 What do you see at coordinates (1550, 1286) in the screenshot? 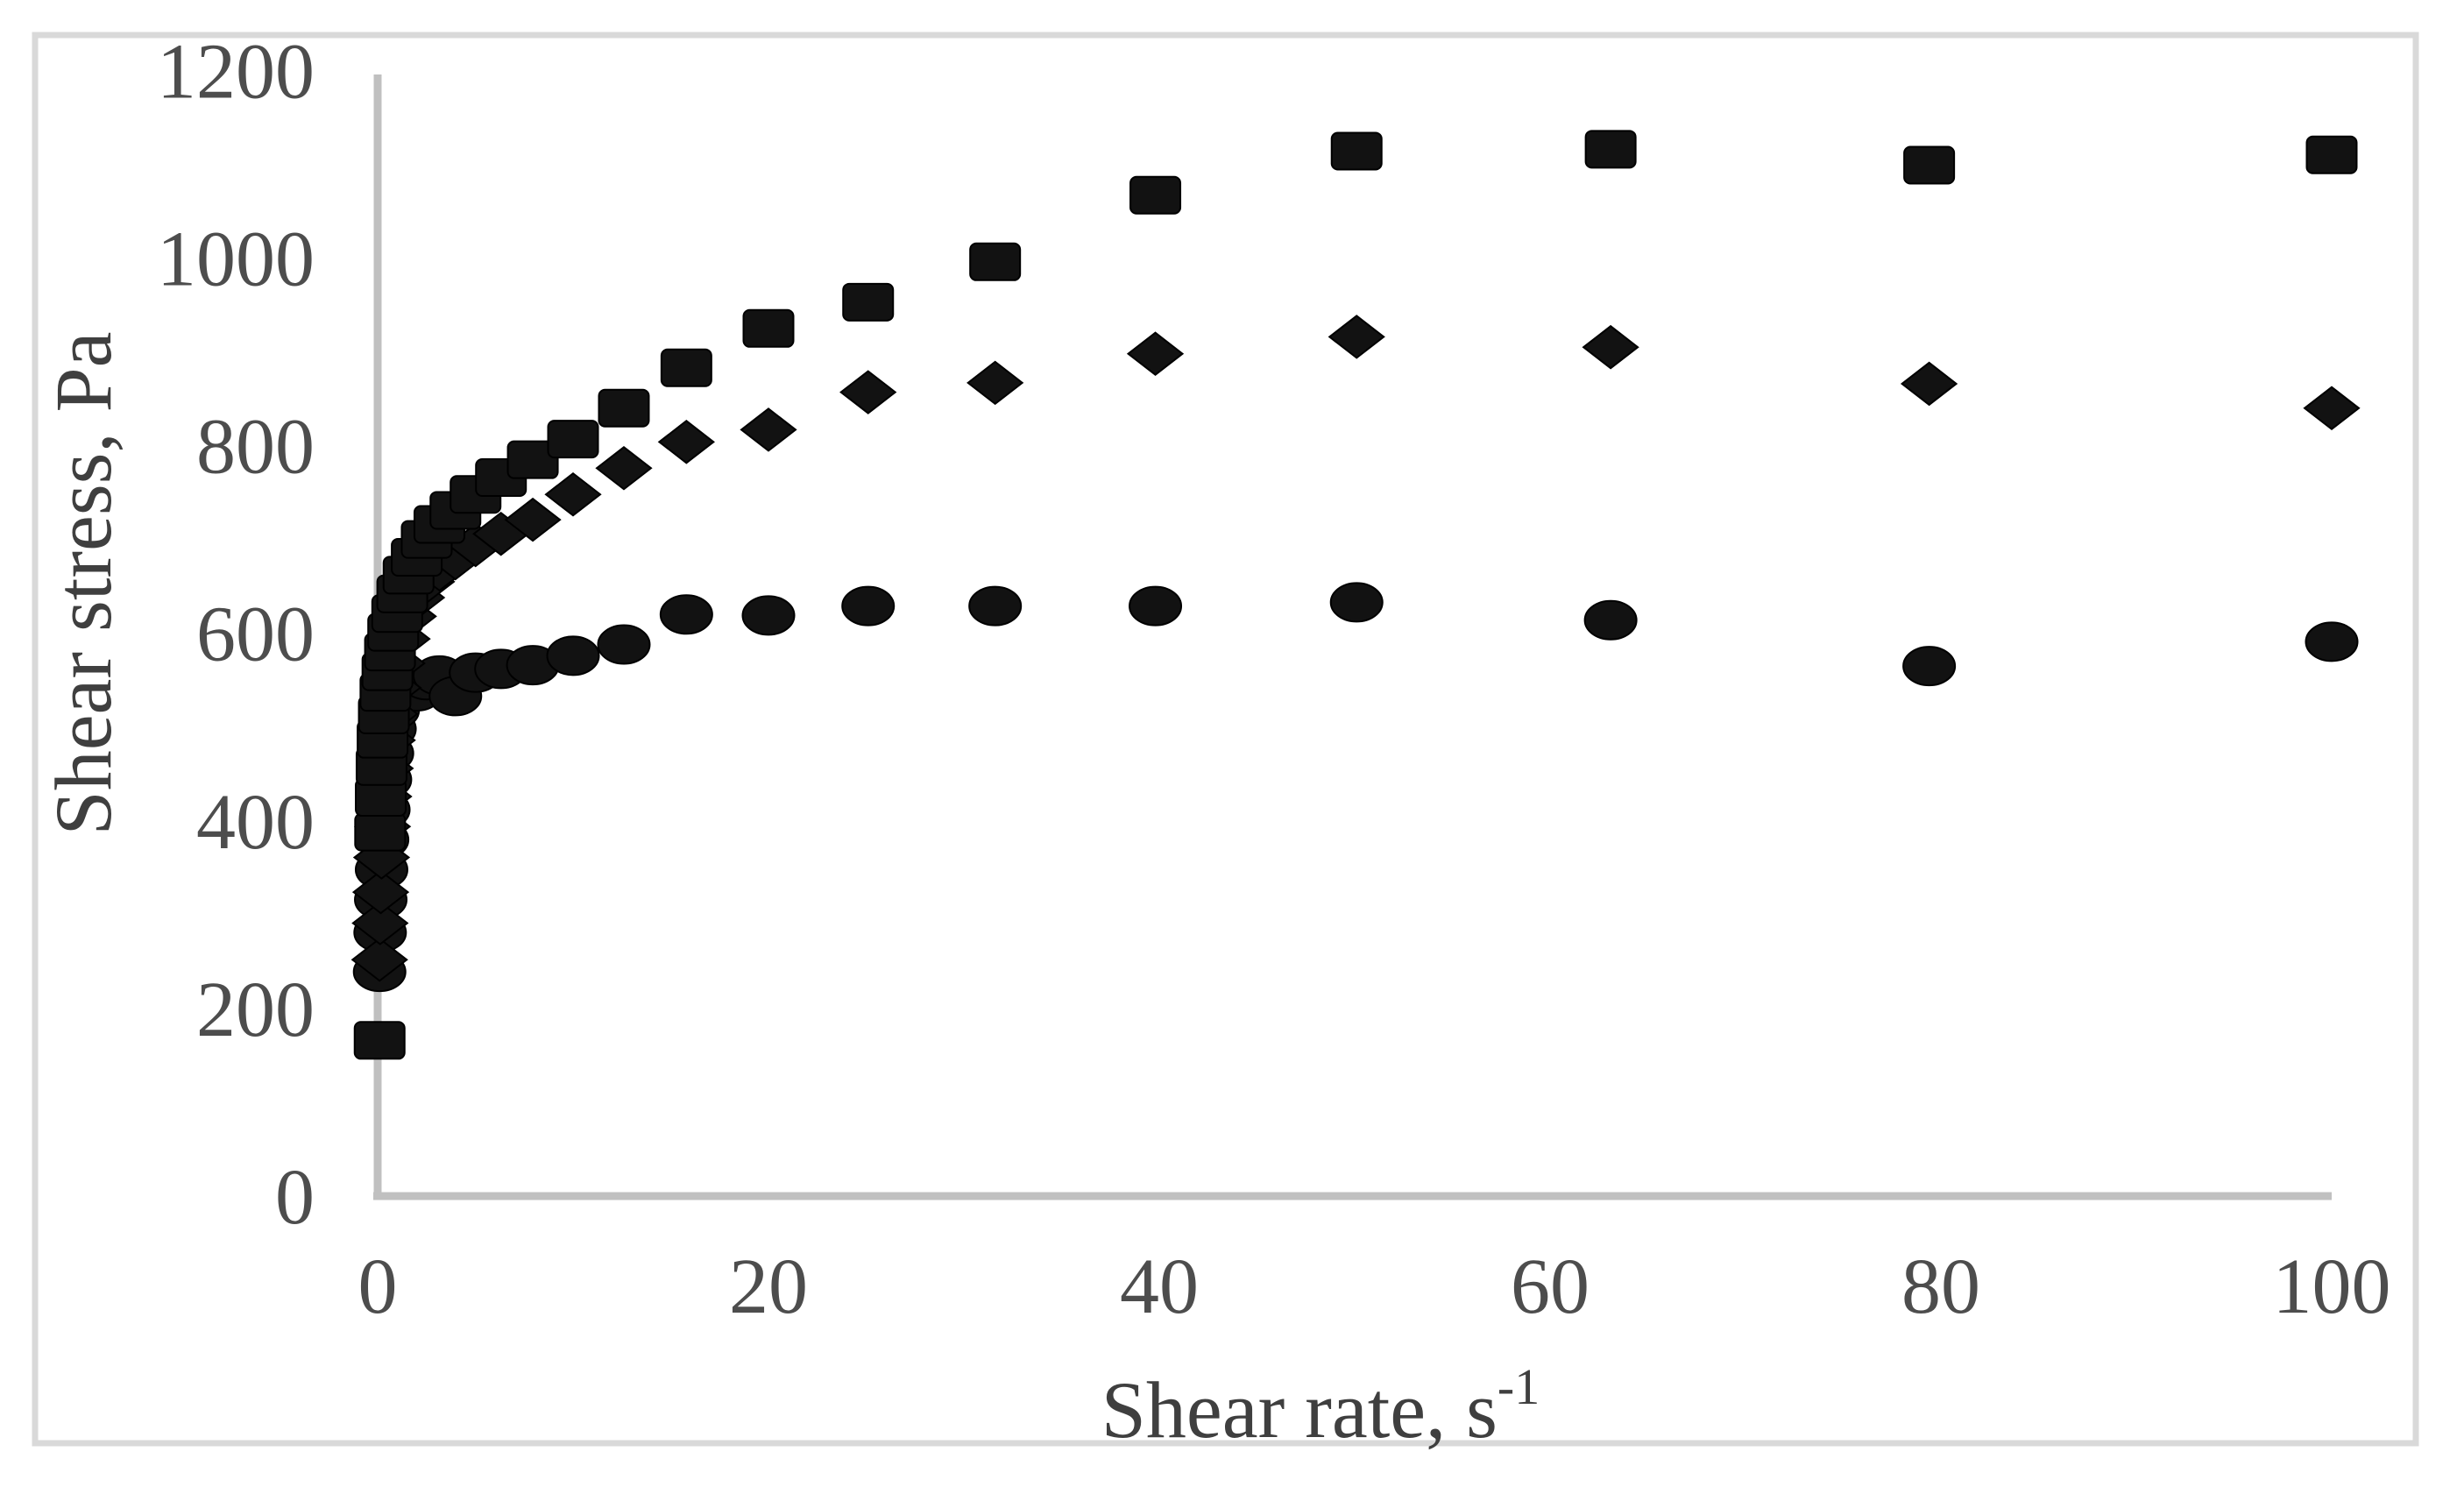
I see `x-tick-label: 60` at bounding box center [1550, 1286].